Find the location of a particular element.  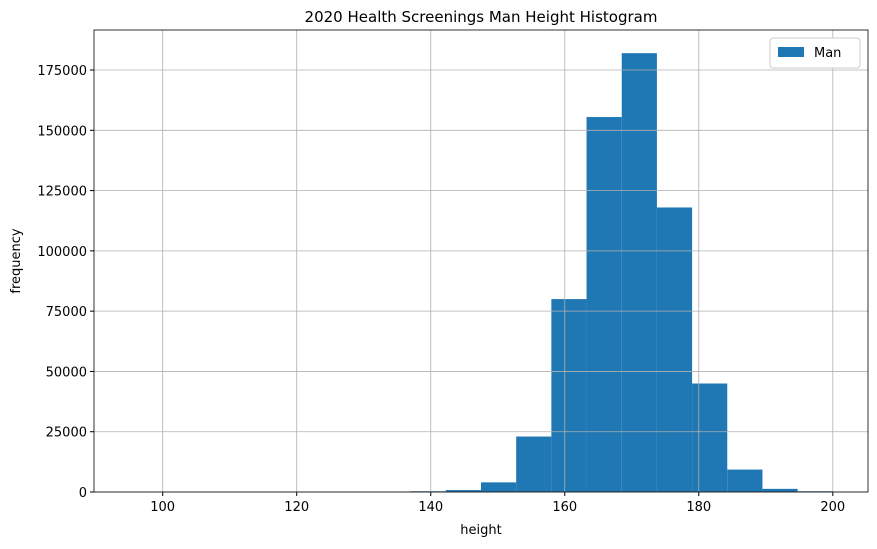

y-tick-label: 150000 is located at coordinates (62, 131).